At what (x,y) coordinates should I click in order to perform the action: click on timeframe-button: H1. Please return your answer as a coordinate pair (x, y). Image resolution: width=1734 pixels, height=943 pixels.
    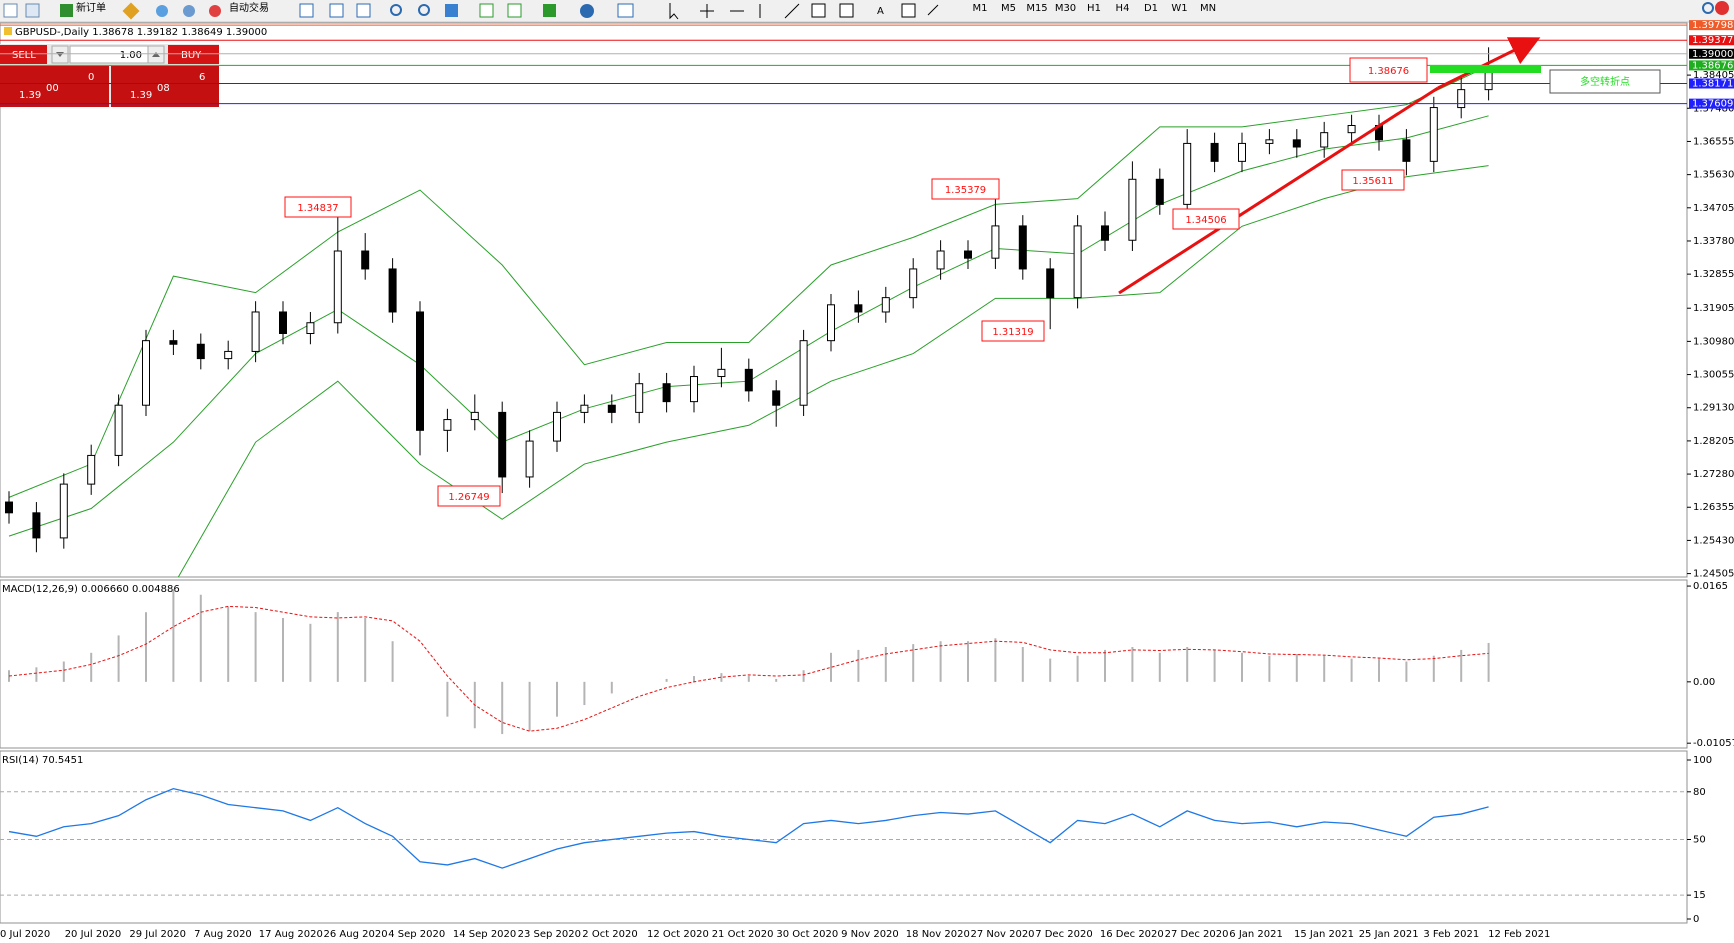
    Looking at the image, I should click on (1094, 8).